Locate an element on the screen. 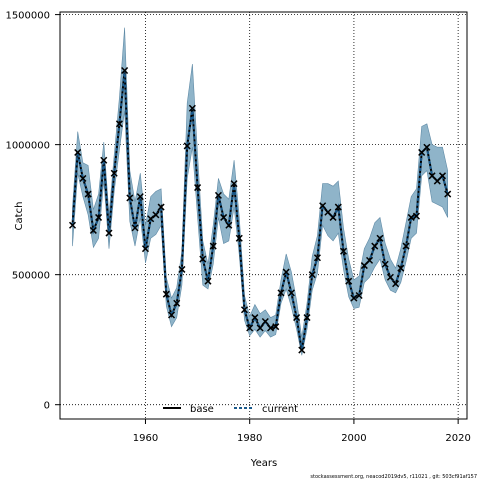 This screenshot has height=480, width=480. x-tick-label: 1960 is located at coordinates (145, 438).